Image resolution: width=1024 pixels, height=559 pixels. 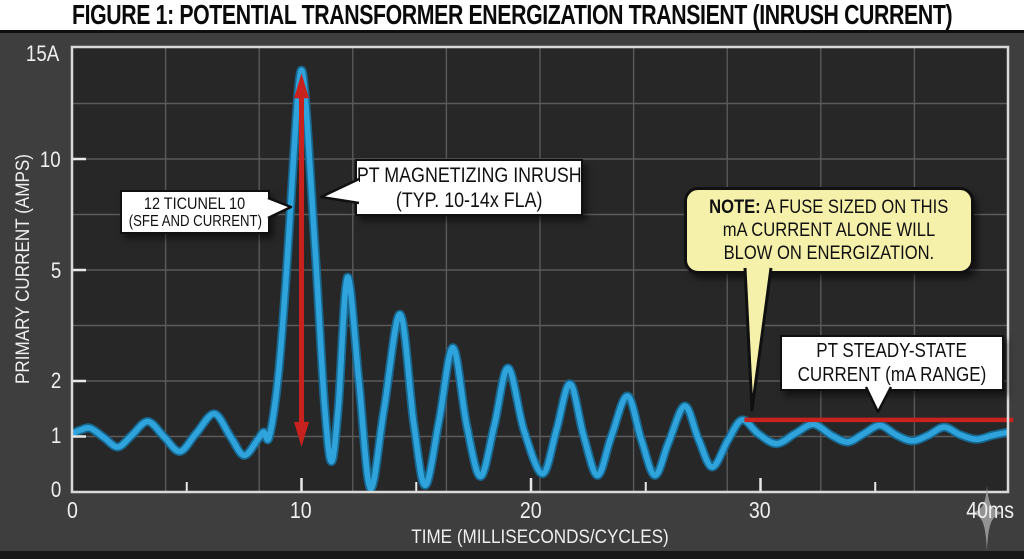 I want to click on inrush-callout-line1: PT MAGNETIZING INRUSH, so click(x=469, y=175).